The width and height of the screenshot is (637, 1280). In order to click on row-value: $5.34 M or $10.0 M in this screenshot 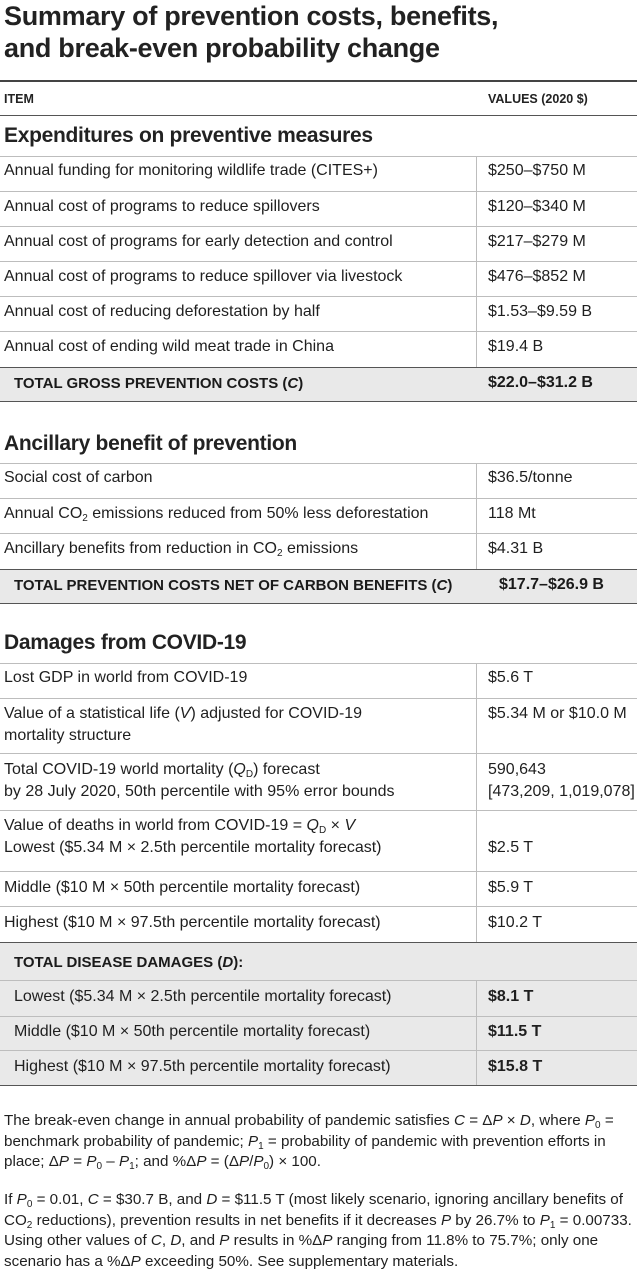, I will do `click(557, 713)`.